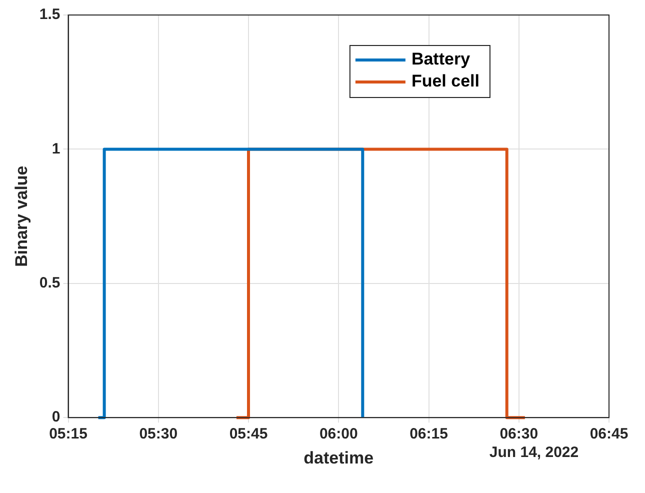 Image resolution: width=645 pixels, height=493 pixels. I want to click on y-tick-label: 0.5, so click(49, 283).